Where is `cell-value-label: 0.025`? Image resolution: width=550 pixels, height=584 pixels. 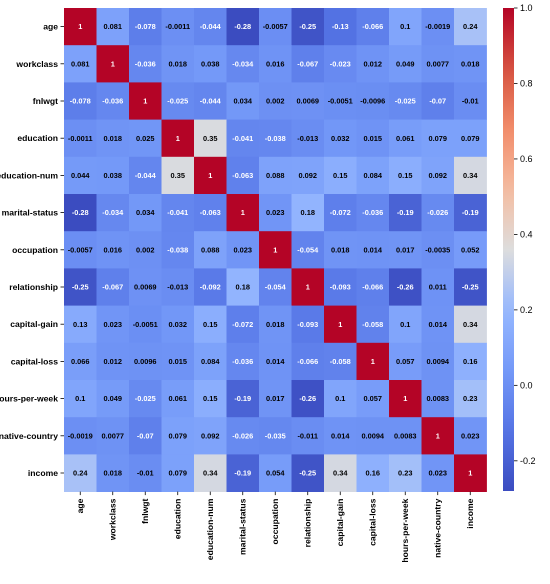
cell-value-label: 0.025 is located at coordinates (145, 138).